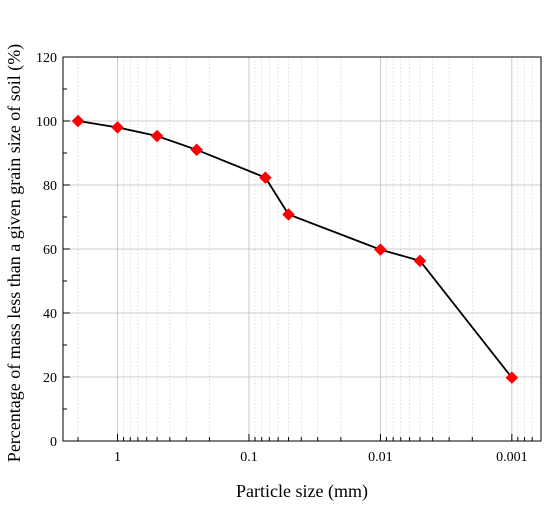 This screenshot has height=507, width=550. Describe the element at coordinates (46, 122) in the screenshot. I see `y-tick-label: 100` at that location.